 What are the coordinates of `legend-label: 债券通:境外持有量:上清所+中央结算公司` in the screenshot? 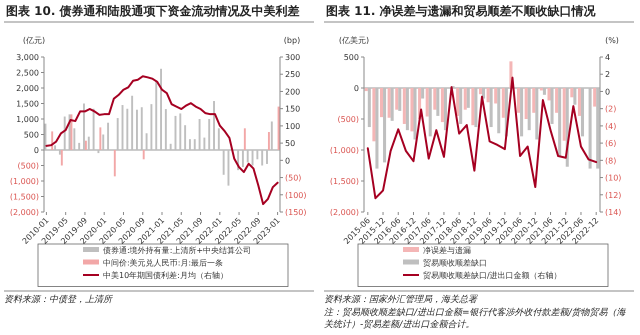 It's located at (177, 250).